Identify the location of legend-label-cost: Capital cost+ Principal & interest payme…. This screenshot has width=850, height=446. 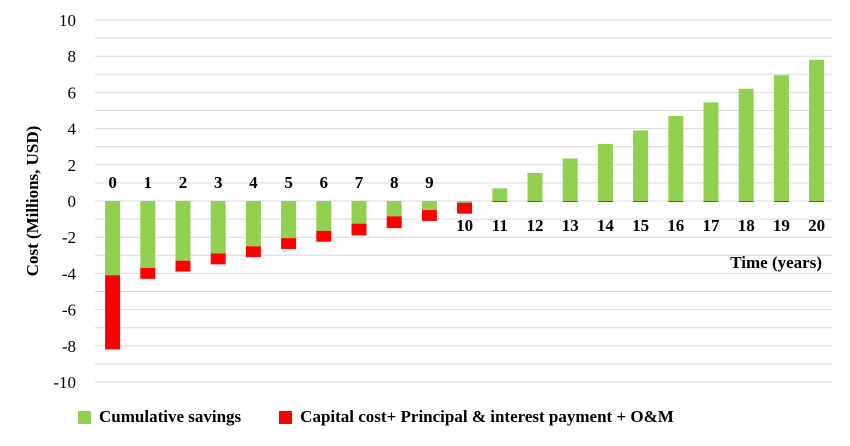
(487, 416).